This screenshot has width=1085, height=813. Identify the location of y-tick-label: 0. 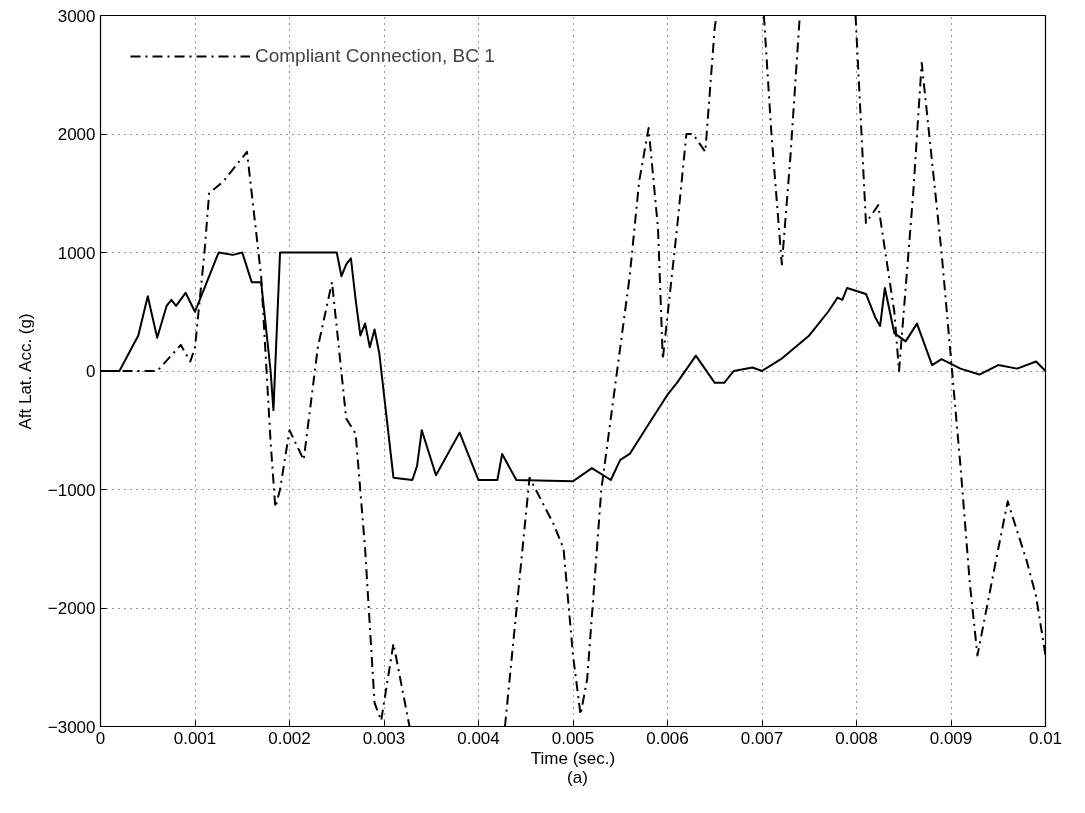
(91, 371).